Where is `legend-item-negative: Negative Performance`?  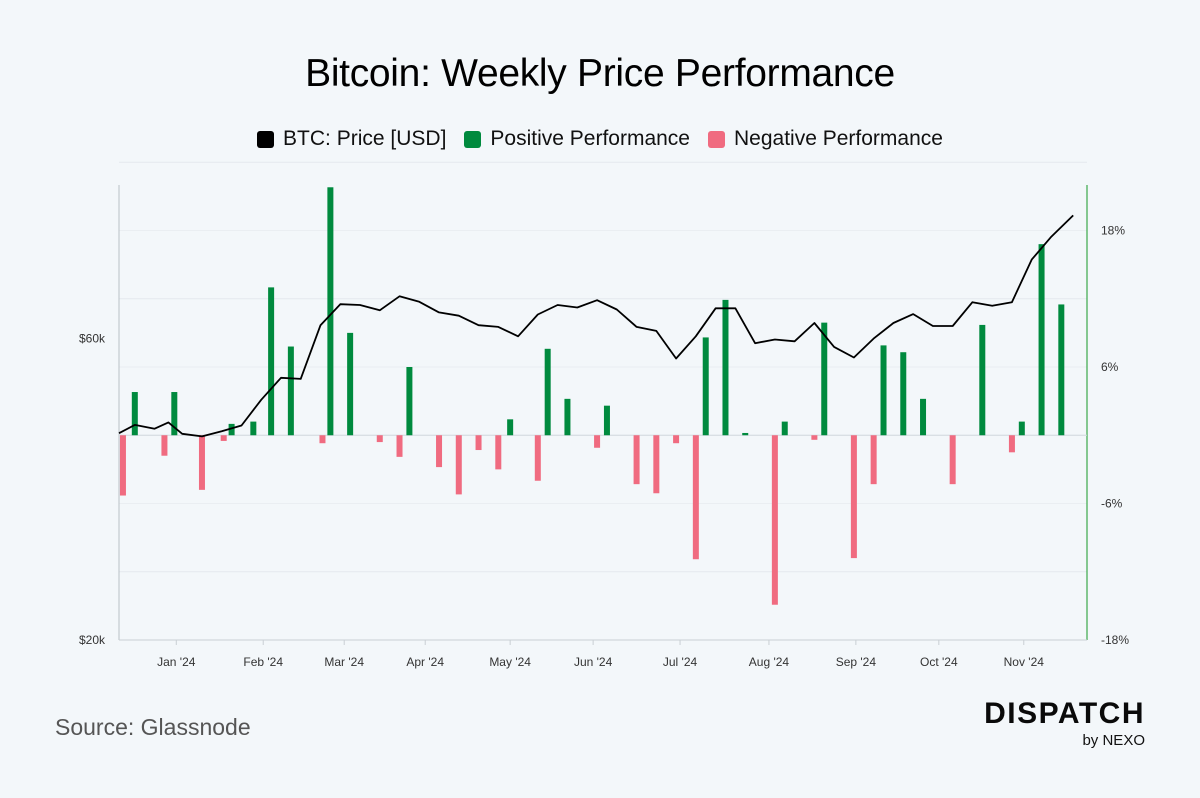 legend-item-negative: Negative Performance is located at coordinates (825, 139).